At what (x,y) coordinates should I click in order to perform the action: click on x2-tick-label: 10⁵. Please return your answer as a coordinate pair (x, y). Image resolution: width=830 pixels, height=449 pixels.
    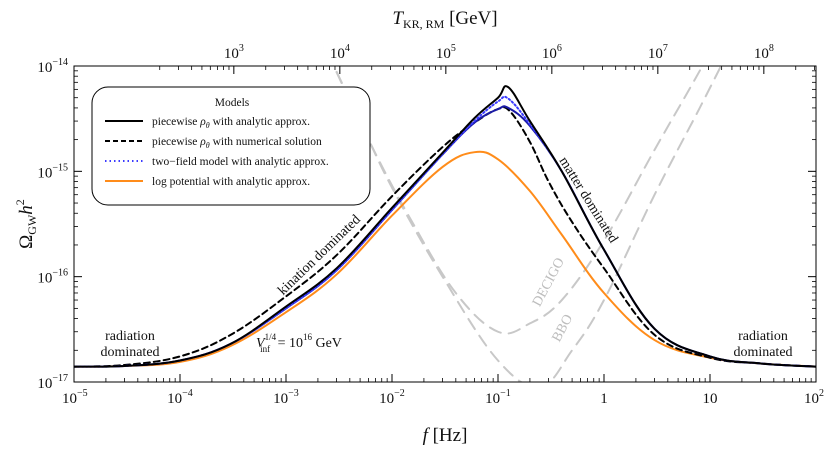
    Looking at the image, I should click on (446, 52).